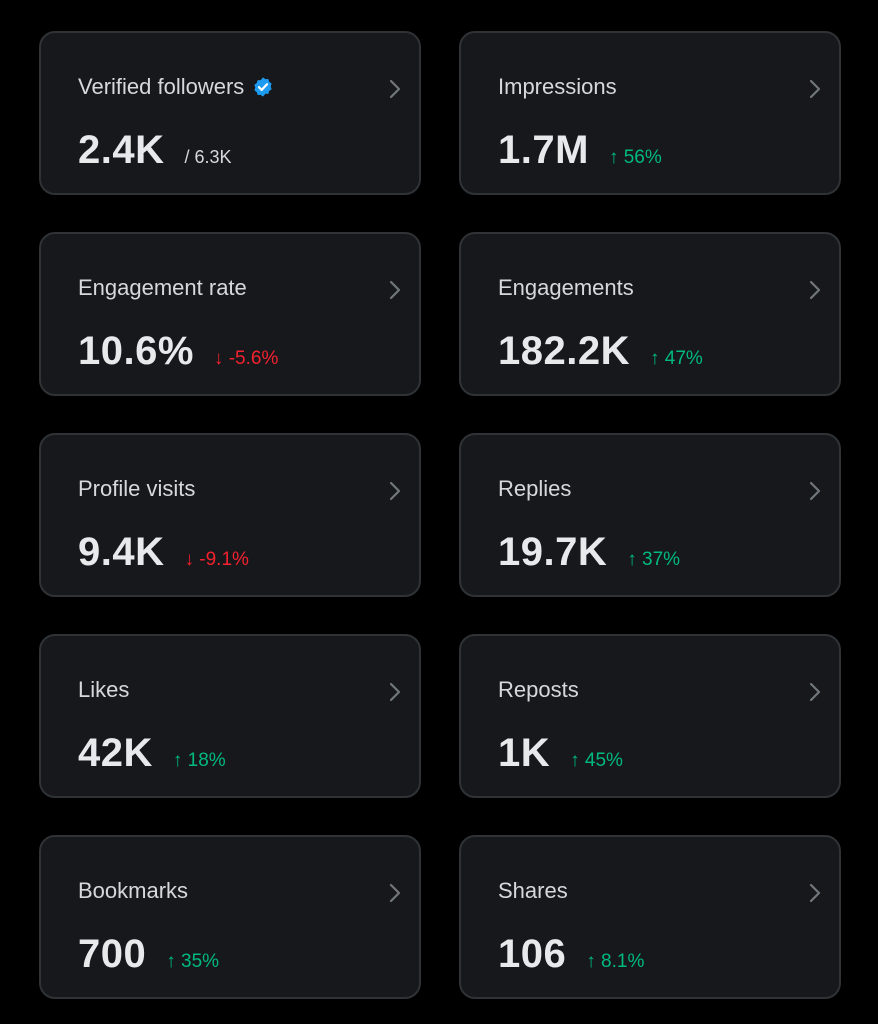 The height and width of the screenshot is (1024, 878). Describe the element at coordinates (543, 150) in the screenshot. I see `card-value: 1.7M` at that location.